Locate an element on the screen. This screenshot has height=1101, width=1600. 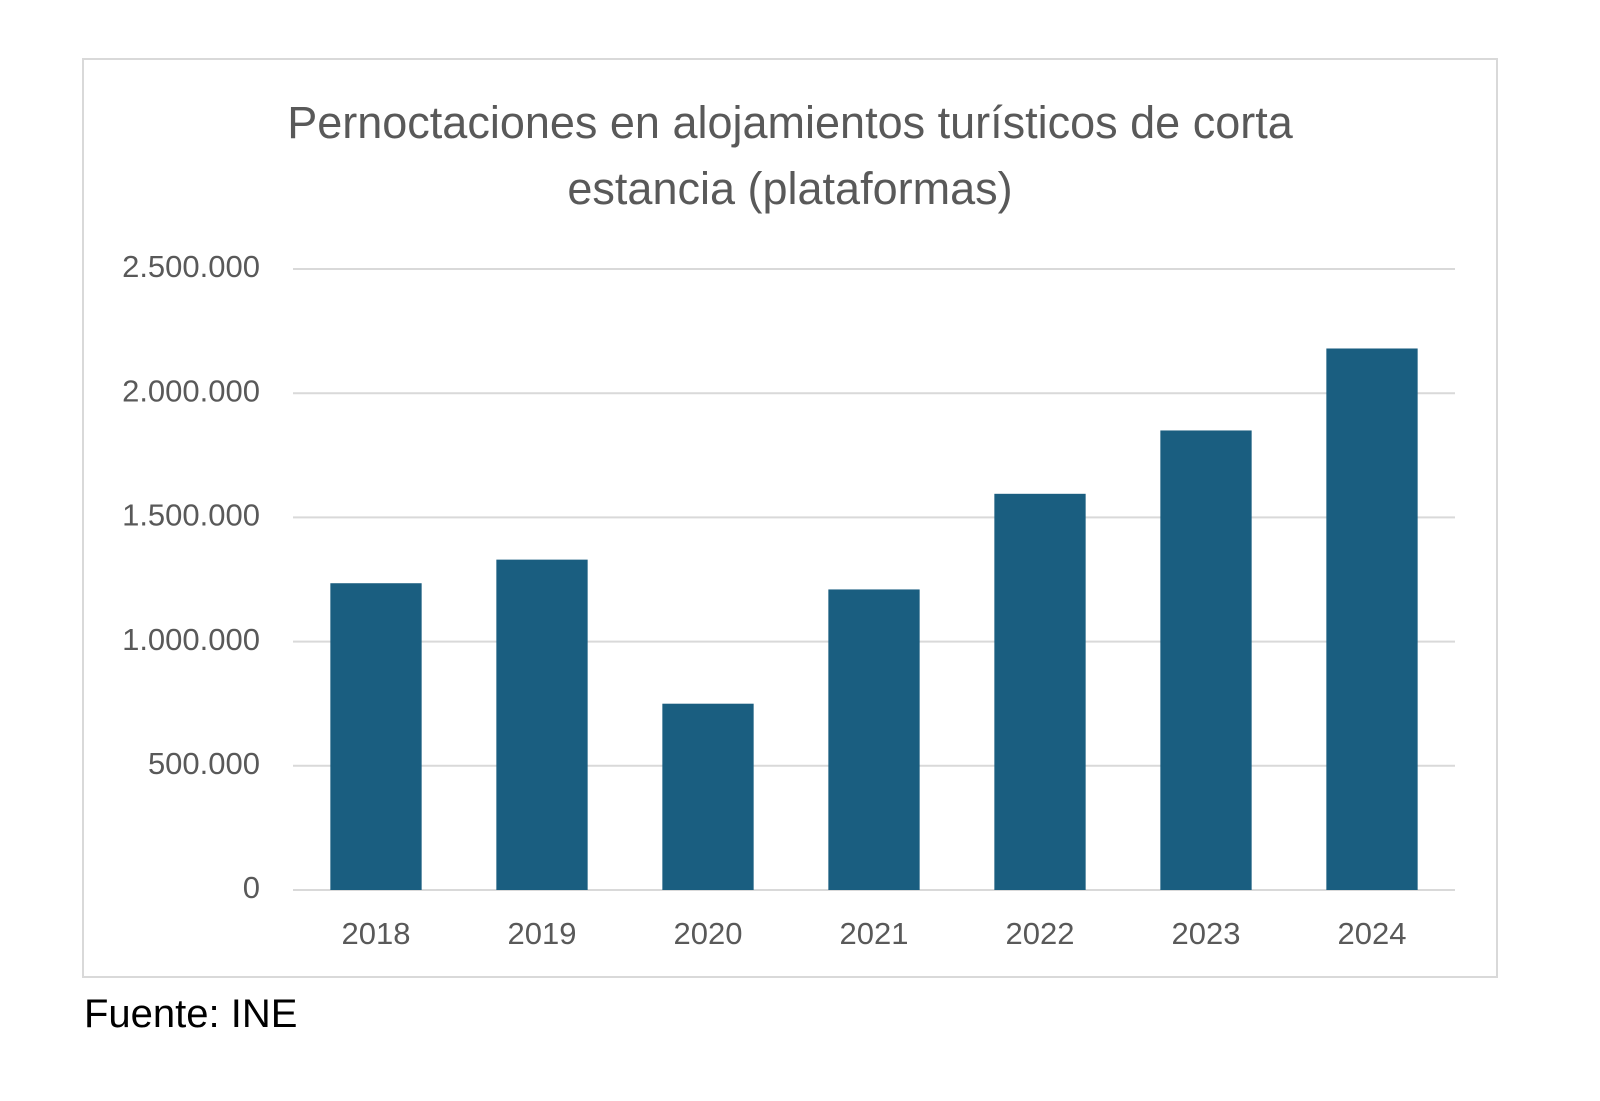
y-tick-label: 500.000 is located at coordinates (204, 763).